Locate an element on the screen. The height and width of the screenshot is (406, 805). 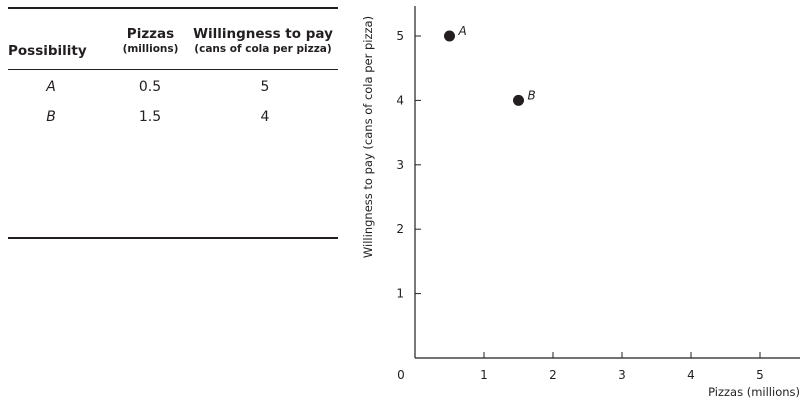
cell-wtp: 4 is located at coordinates (265, 117).